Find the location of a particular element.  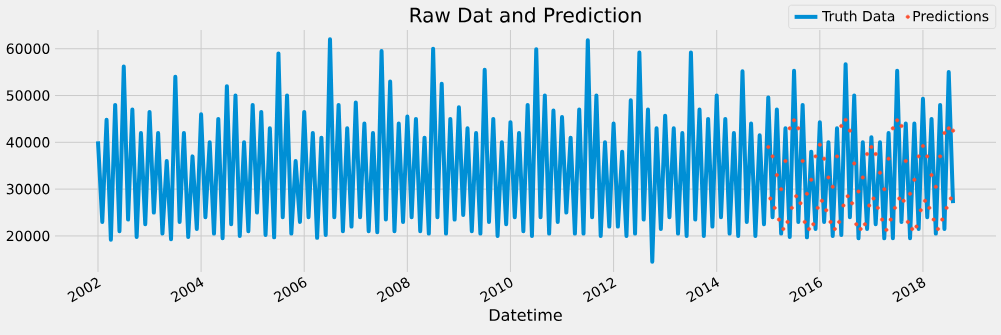

y-tick-label: 20000 is located at coordinates (28, 236).